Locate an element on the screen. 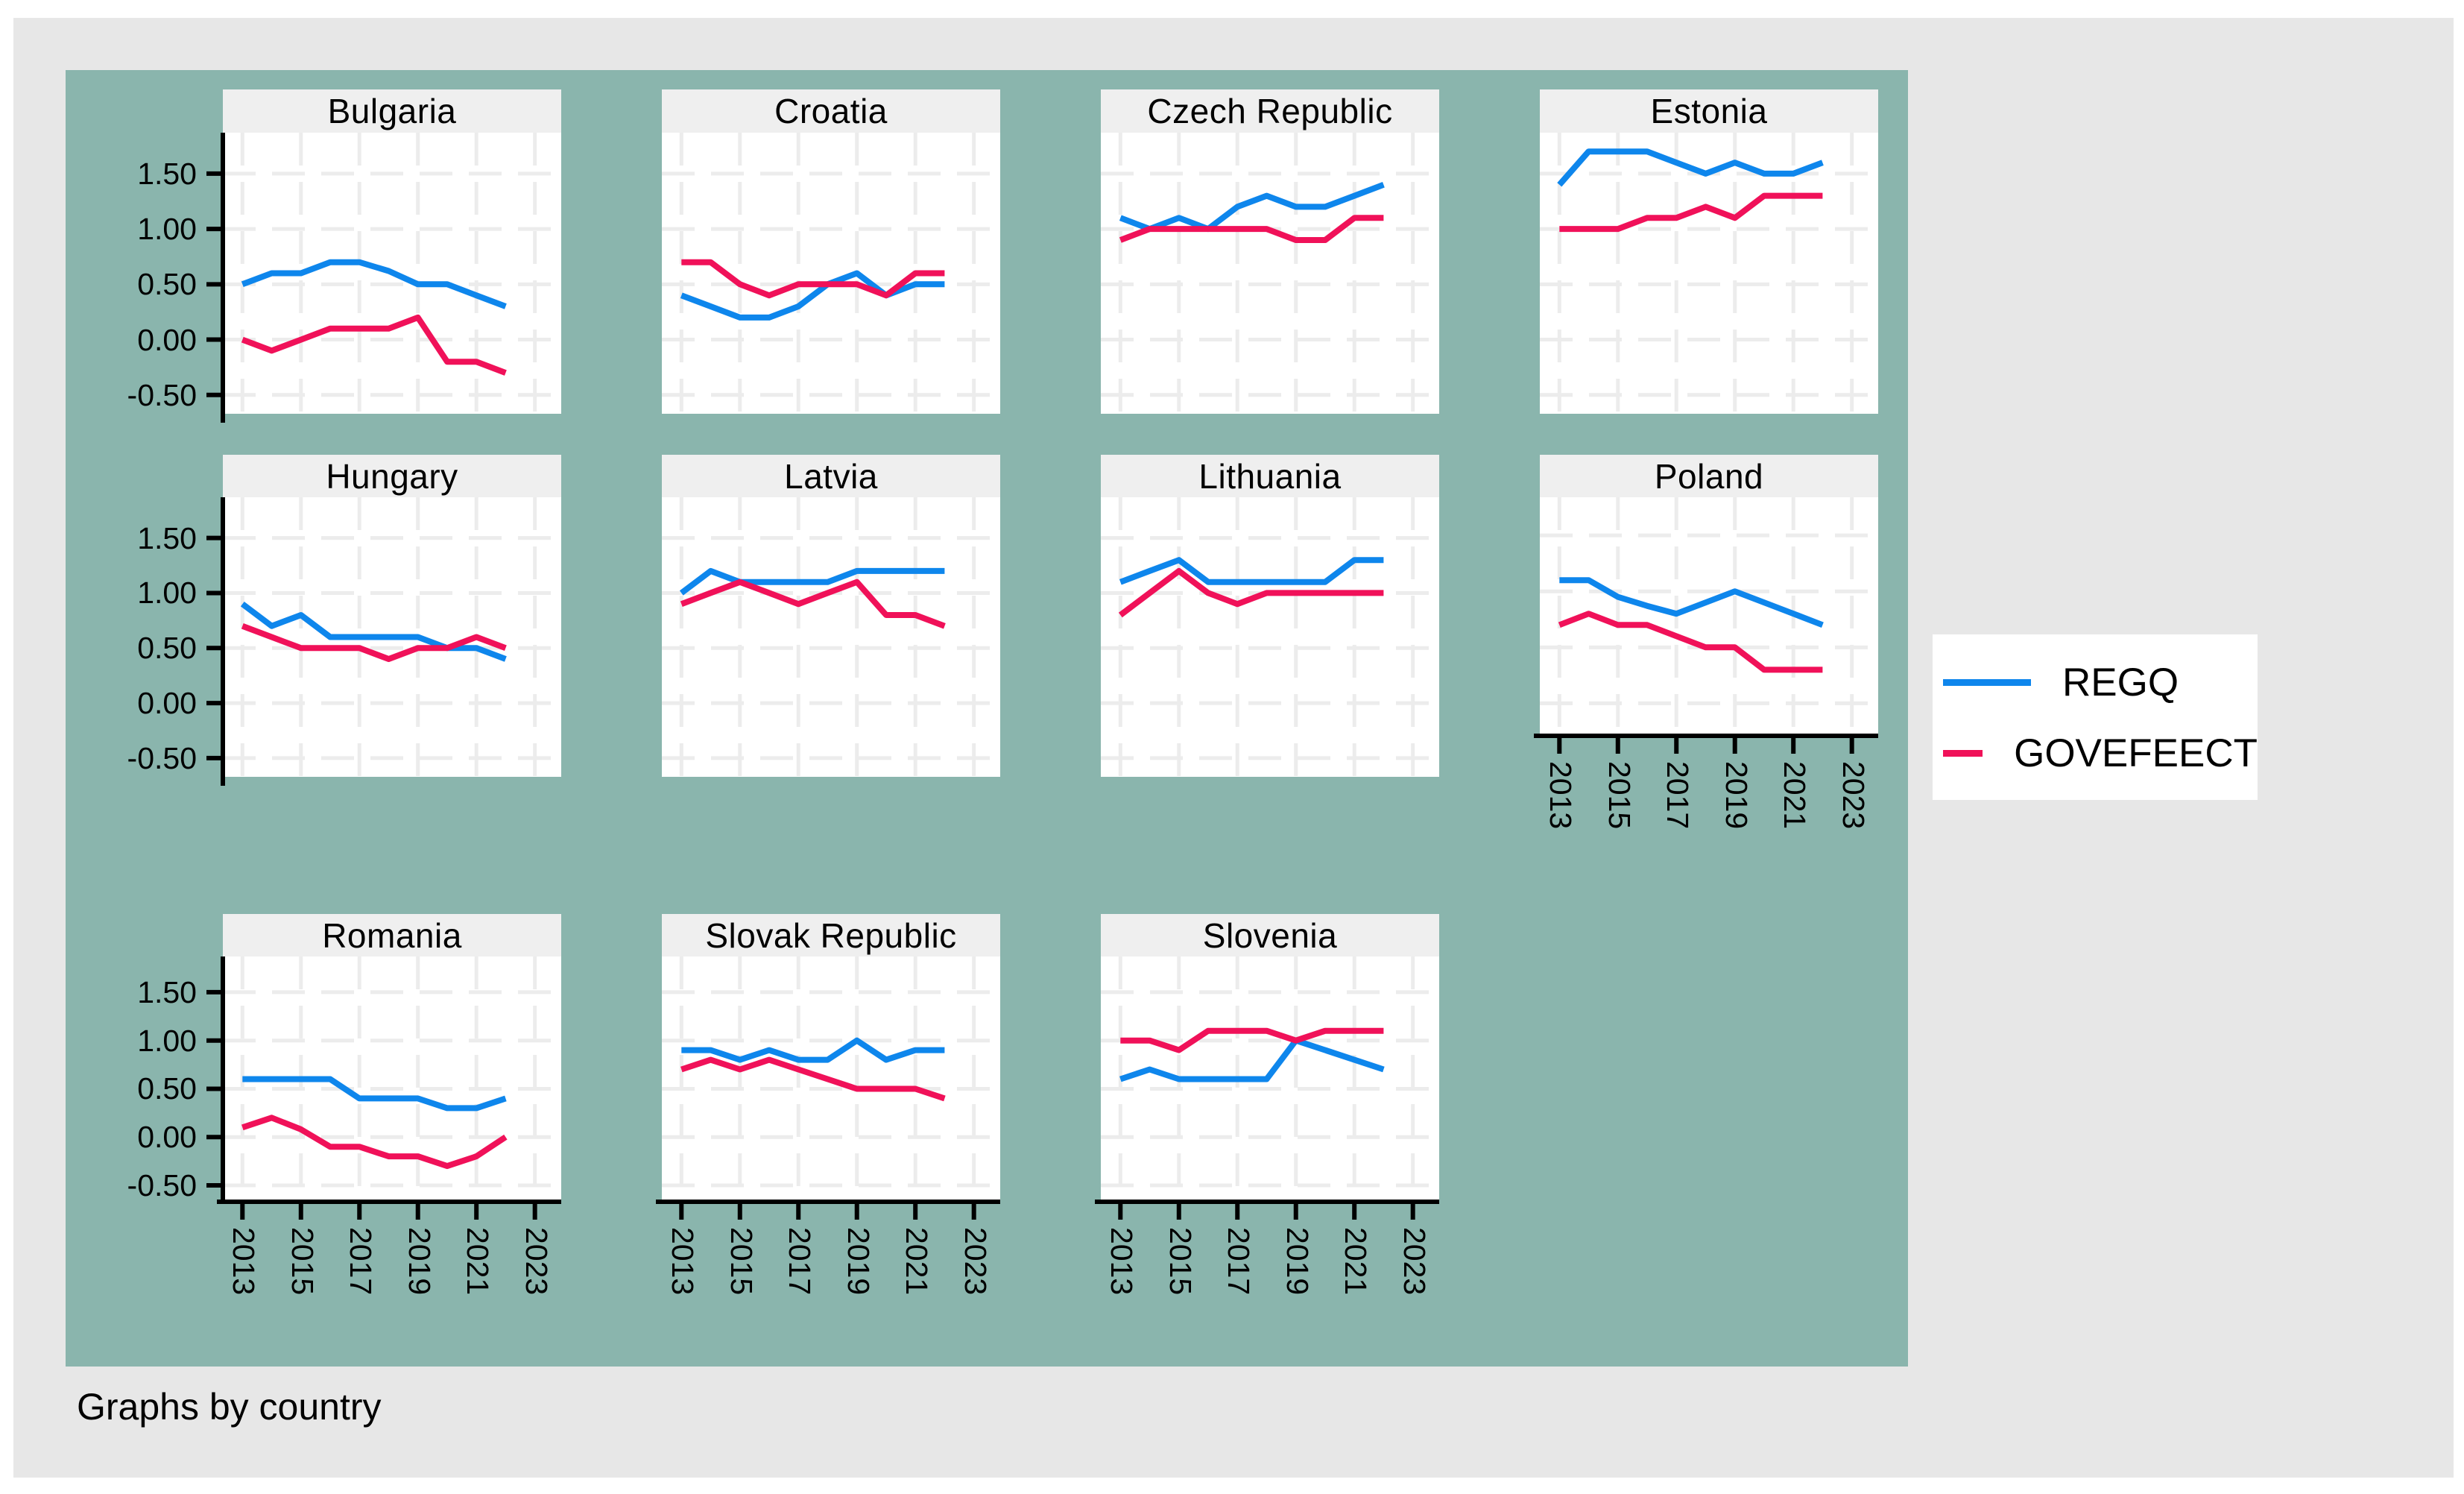 The height and width of the screenshot is (1494, 2464). panel-plot-slovak-republic is located at coordinates (828, 1088).